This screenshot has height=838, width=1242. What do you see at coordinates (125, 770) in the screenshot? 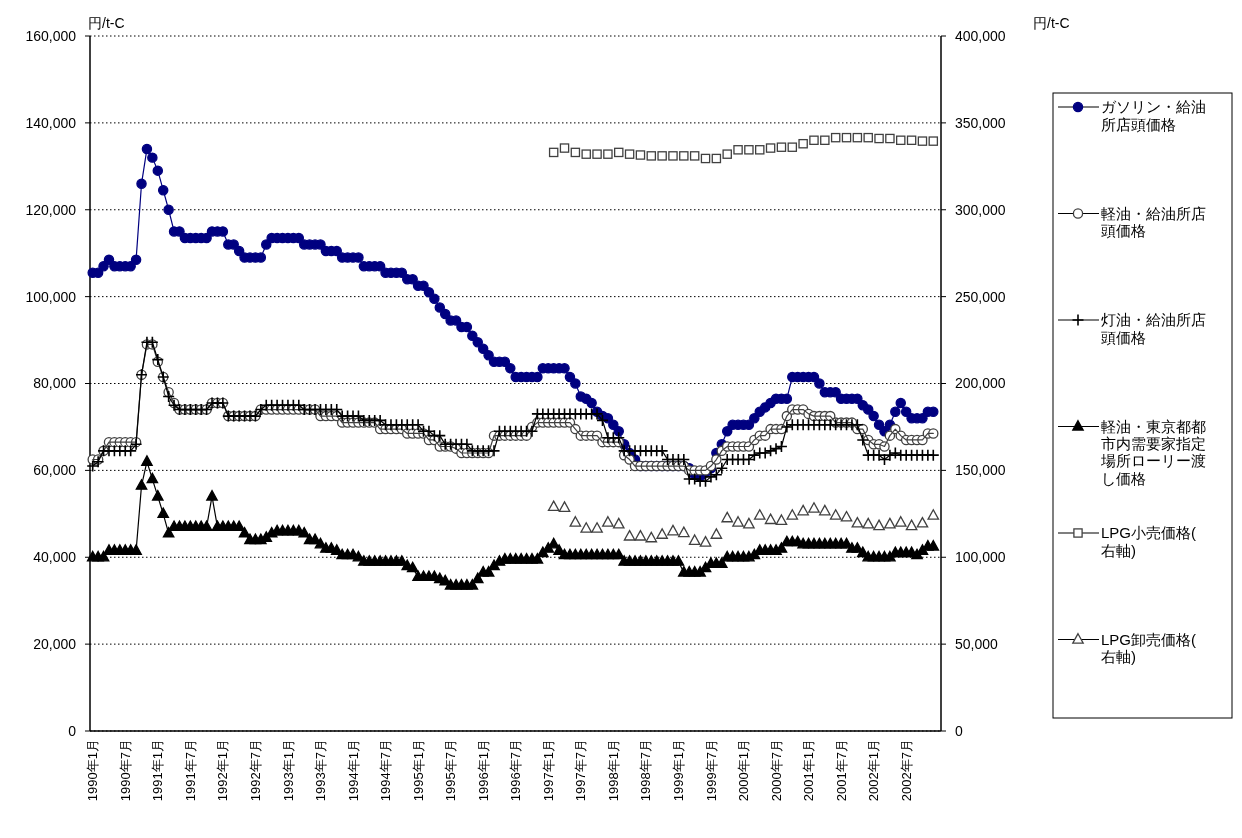
I see `x-tick-label: 1990年7月` at bounding box center [125, 770].